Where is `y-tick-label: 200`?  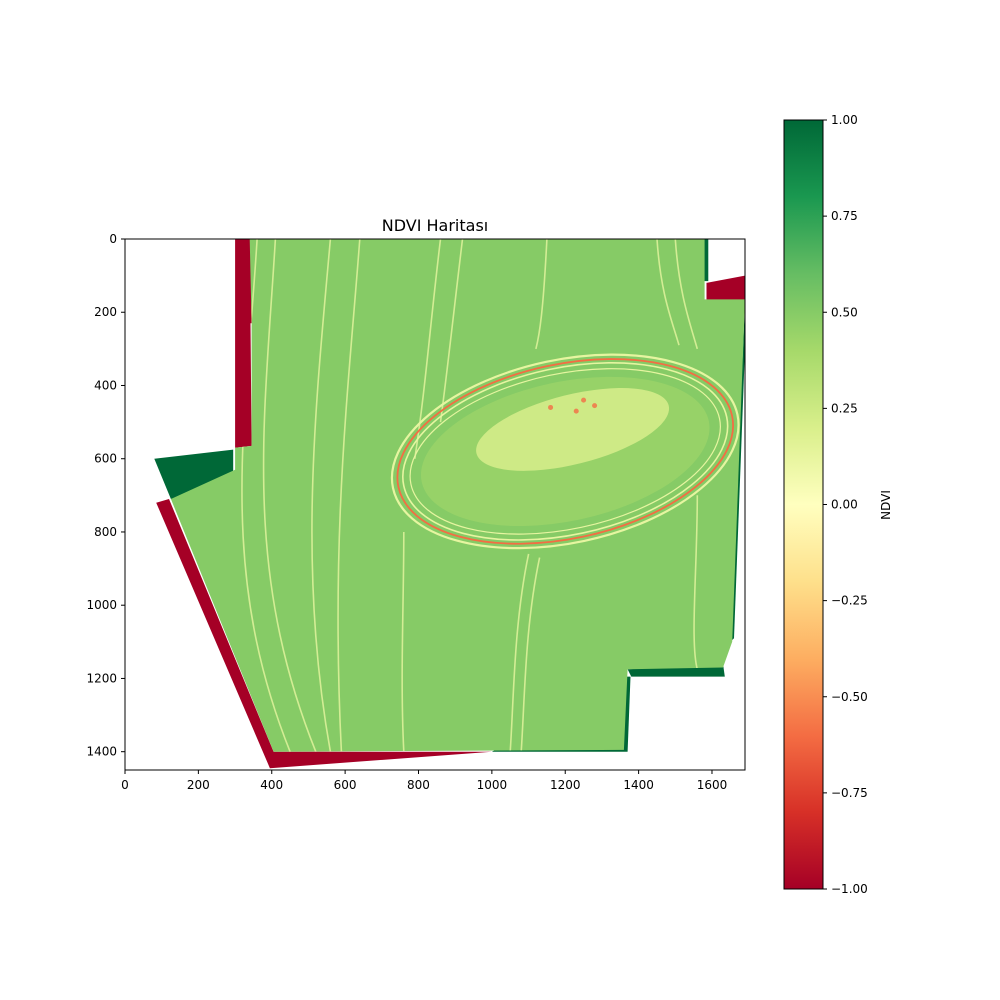 y-tick-label: 200 is located at coordinates (105, 312).